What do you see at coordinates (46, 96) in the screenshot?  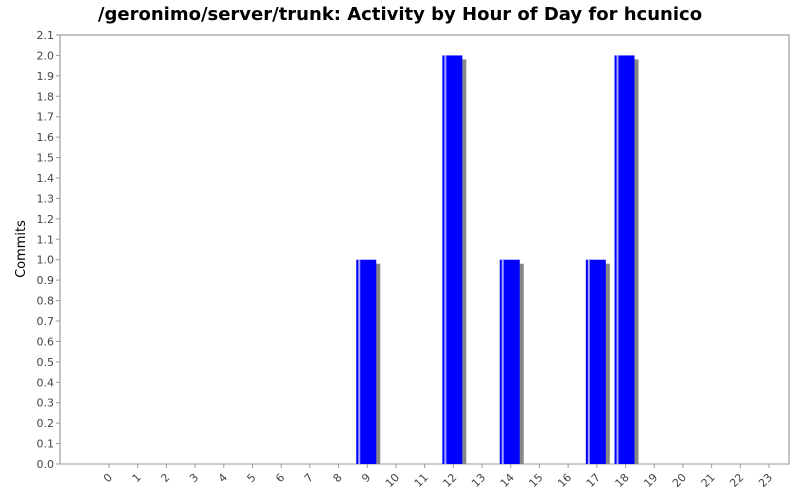 I see `y-tick-label: 1.8` at bounding box center [46, 96].